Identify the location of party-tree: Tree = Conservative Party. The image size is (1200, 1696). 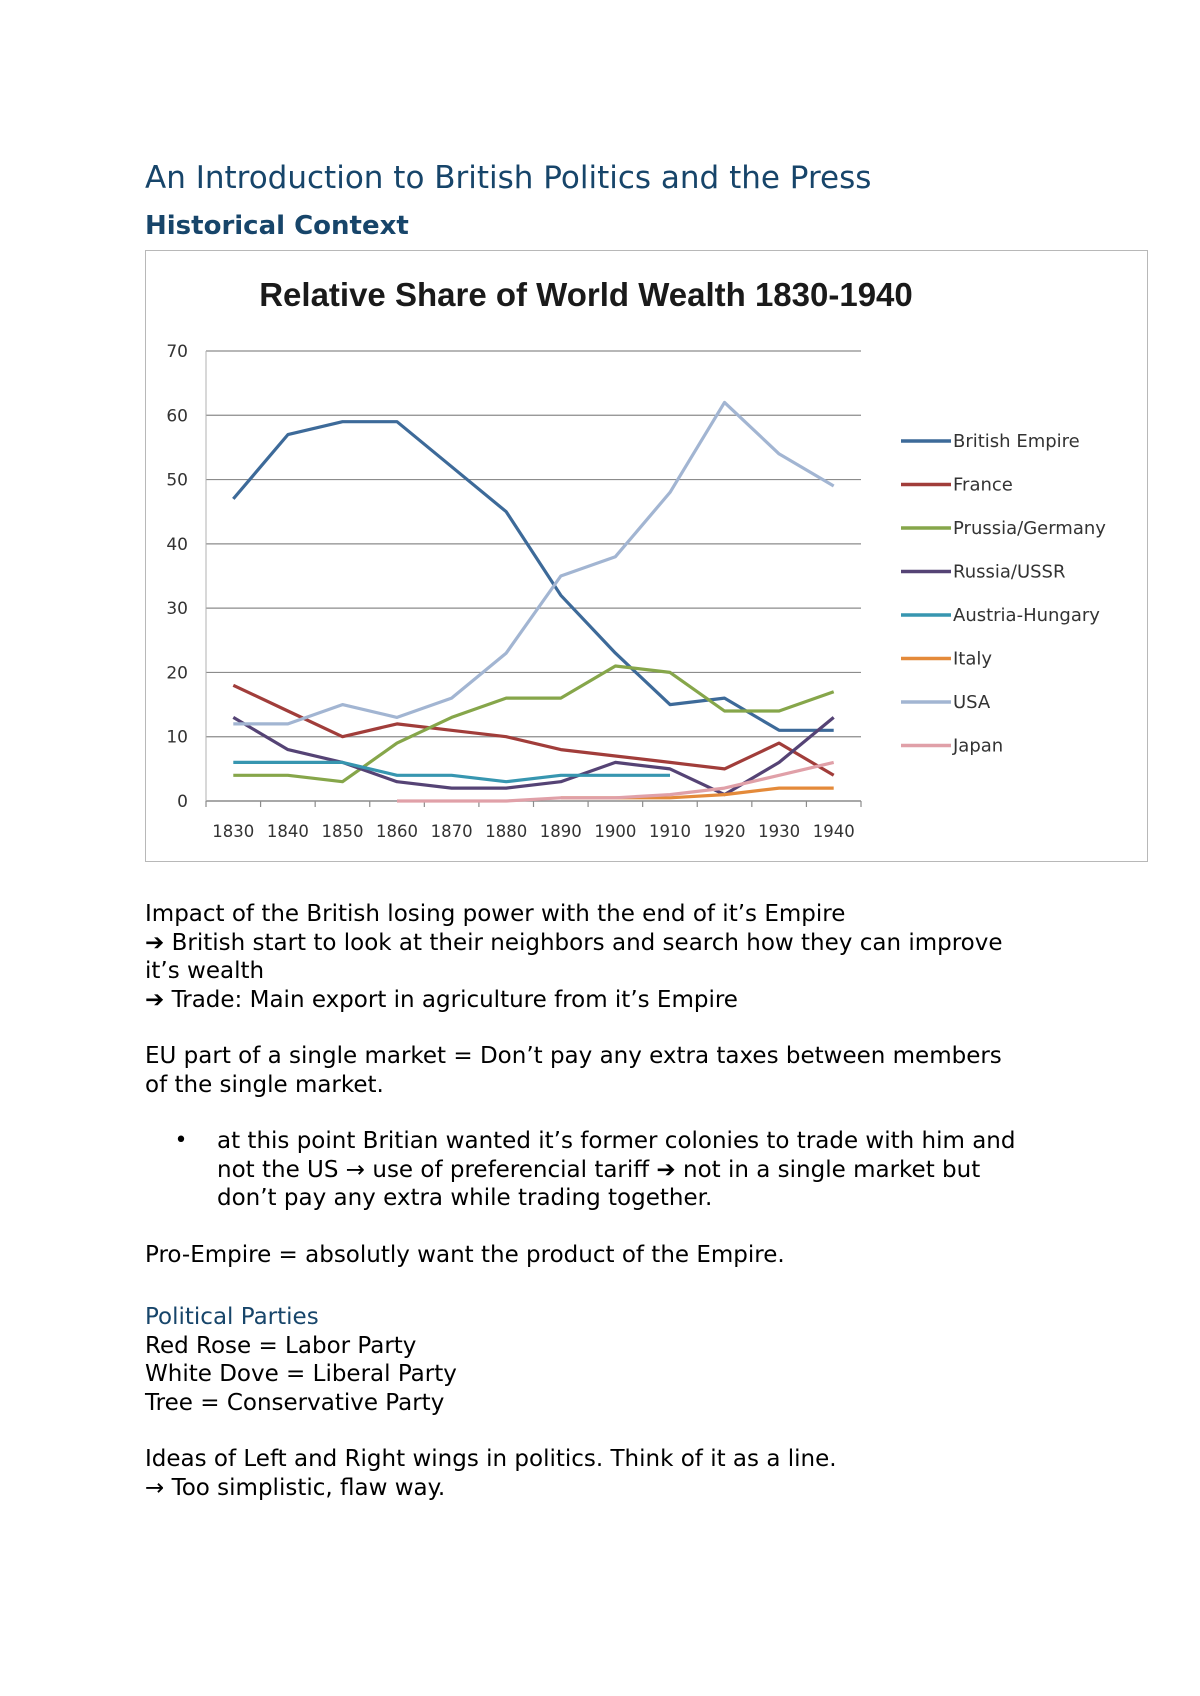
(295, 1402).